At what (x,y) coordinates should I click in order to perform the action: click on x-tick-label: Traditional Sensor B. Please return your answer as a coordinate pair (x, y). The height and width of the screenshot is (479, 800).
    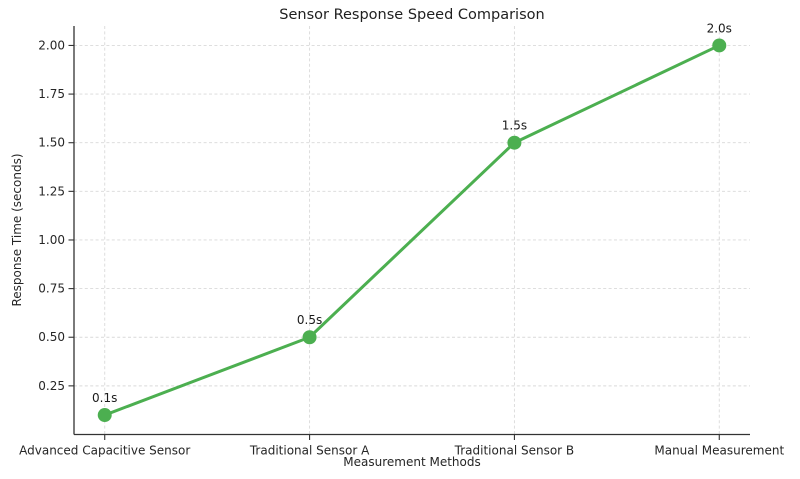
    Looking at the image, I should click on (514, 451).